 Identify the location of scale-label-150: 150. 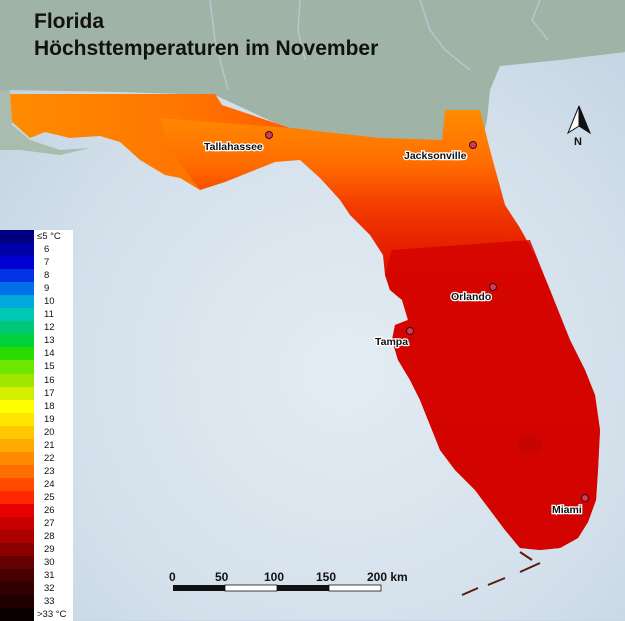
(326, 577).